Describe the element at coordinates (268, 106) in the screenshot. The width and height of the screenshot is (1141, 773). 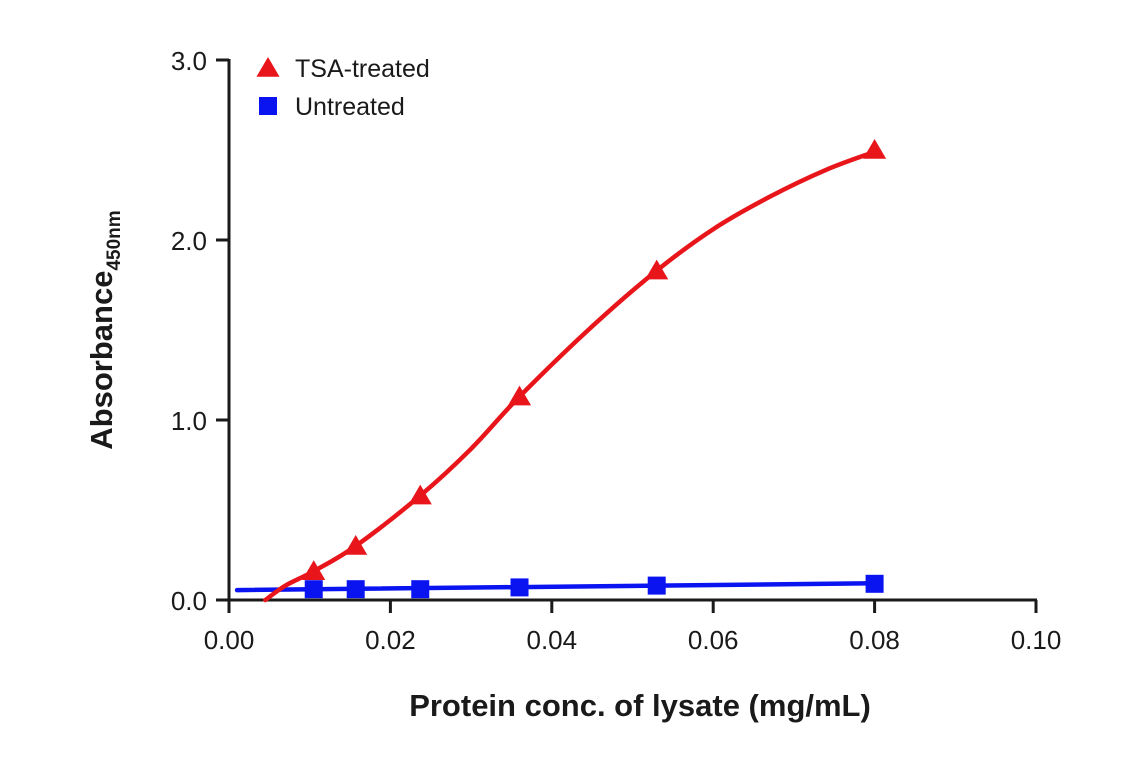
I see `legend-marker-untreated` at that location.